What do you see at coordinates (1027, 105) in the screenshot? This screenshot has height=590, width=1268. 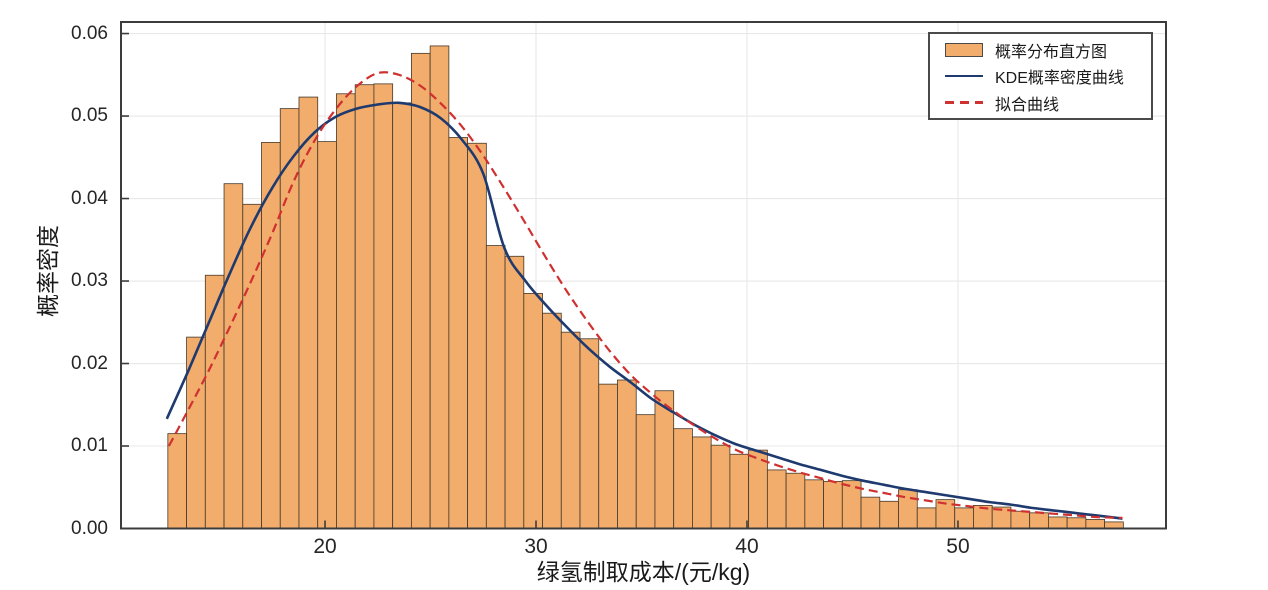 I see `legend-label-fit: 拟合曲线` at bounding box center [1027, 105].